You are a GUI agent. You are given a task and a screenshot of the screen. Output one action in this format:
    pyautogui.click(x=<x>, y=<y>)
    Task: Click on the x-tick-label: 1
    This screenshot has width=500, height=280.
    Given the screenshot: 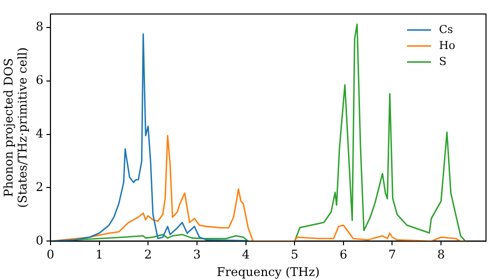 What is the action you would take?
    pyautogui.click(x=99, y=255)
    